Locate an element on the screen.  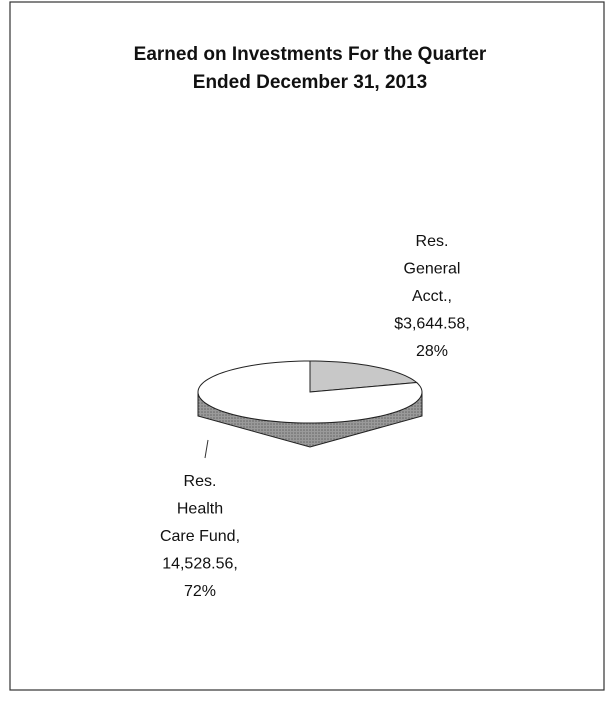
data-label: Res. General Acct., $3,644.58, 28% is located at coordinates (432, 296).